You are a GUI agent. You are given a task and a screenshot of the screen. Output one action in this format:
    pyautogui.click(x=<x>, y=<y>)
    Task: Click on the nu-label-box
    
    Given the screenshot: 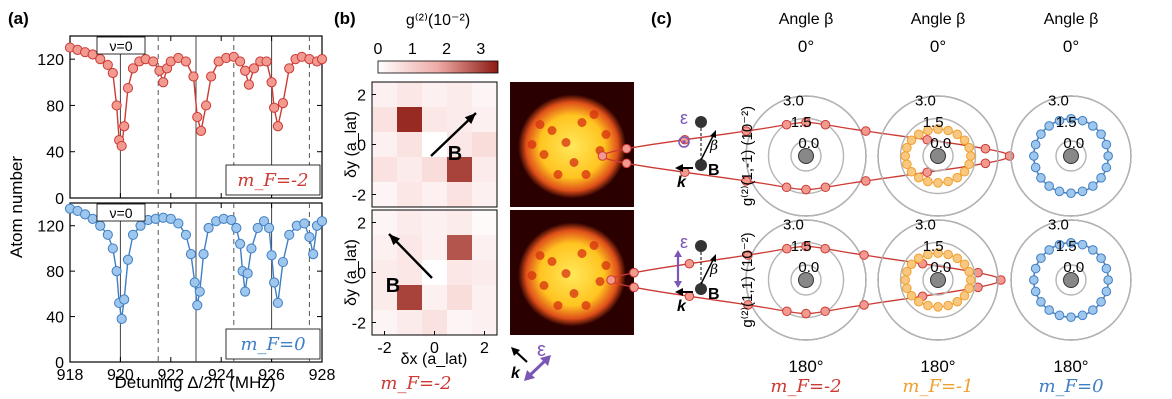 What is the action you would take?
    pyautogui.click(x=121, y=212)
    